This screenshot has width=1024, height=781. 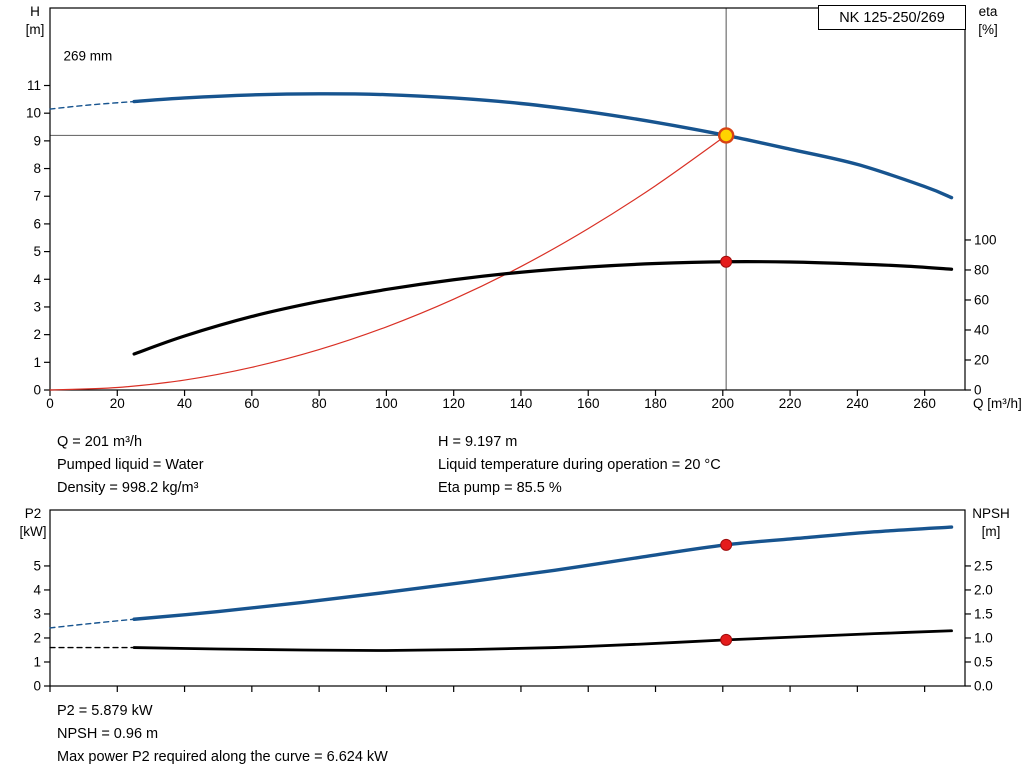 I want to click on y-right-tick-label: 40, so click(x=981, y=329).